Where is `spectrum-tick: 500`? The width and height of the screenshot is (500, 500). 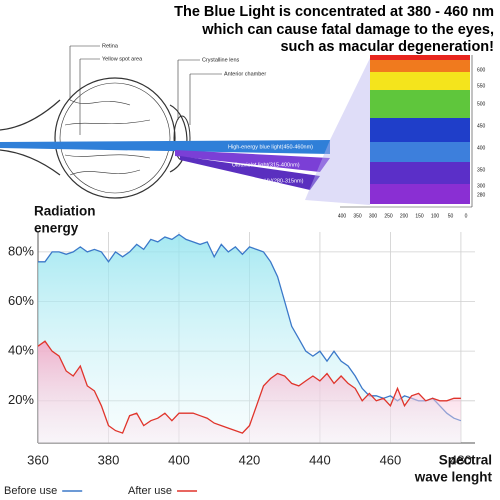 spectrum-tick: 500 is located at coordinates (481, 104).